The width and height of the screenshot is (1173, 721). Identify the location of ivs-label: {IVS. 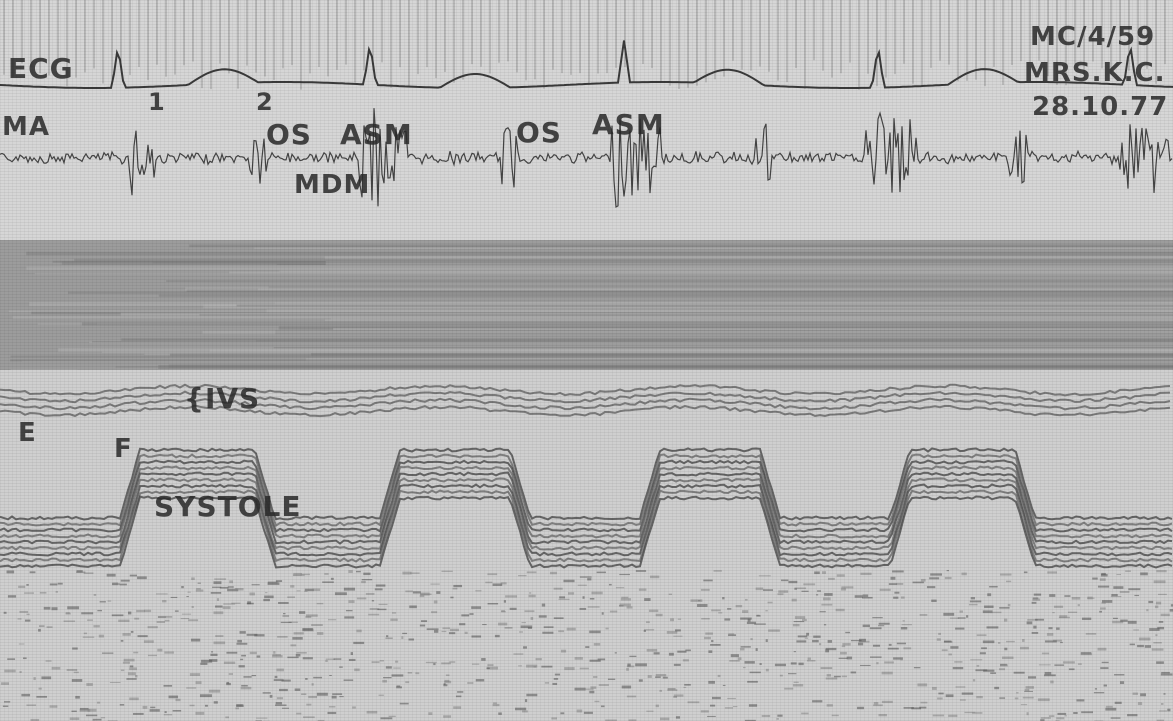
(222, 398).